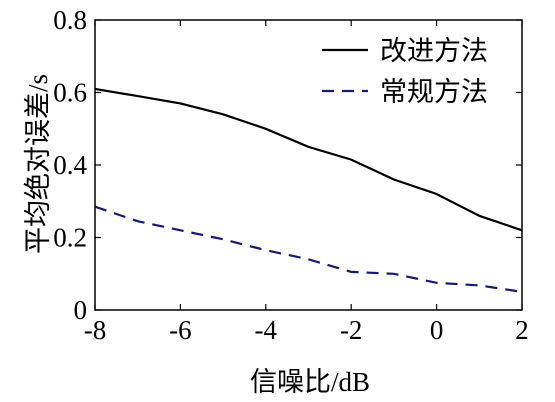 The width and height of the screenshot is (555, 402). What do you see at coordinates (434, 51) in the screenshot?
I see `legend-label-1: 改进方法` at bounding box center [434, 51].